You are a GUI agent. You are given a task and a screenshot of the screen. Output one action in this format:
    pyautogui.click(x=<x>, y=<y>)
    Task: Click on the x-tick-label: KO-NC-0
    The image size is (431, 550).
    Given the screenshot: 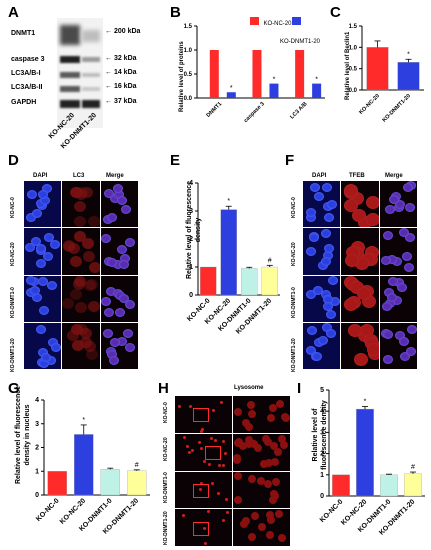 What is the action you would take?
    pyautogui.click(x=48, y=510)
    